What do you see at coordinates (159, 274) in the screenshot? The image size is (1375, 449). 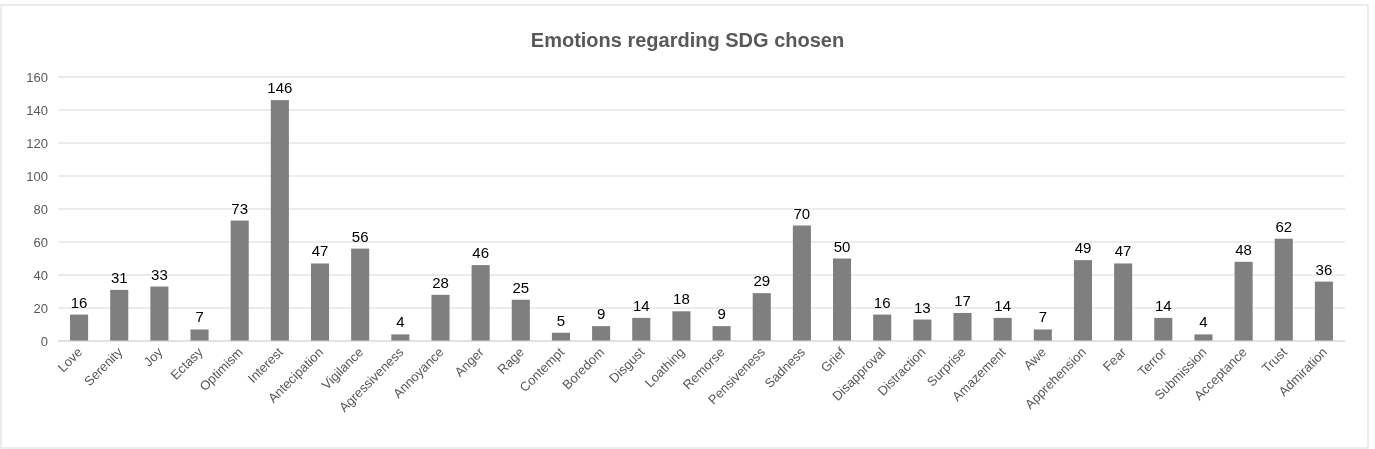 I see `data-label: 33` at bounding box center [159, 274].